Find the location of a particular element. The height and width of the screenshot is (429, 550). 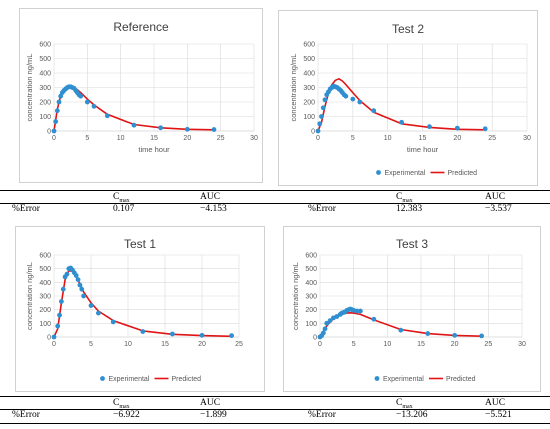

chart-title: Test 3 is located at coordinates (411, 244).